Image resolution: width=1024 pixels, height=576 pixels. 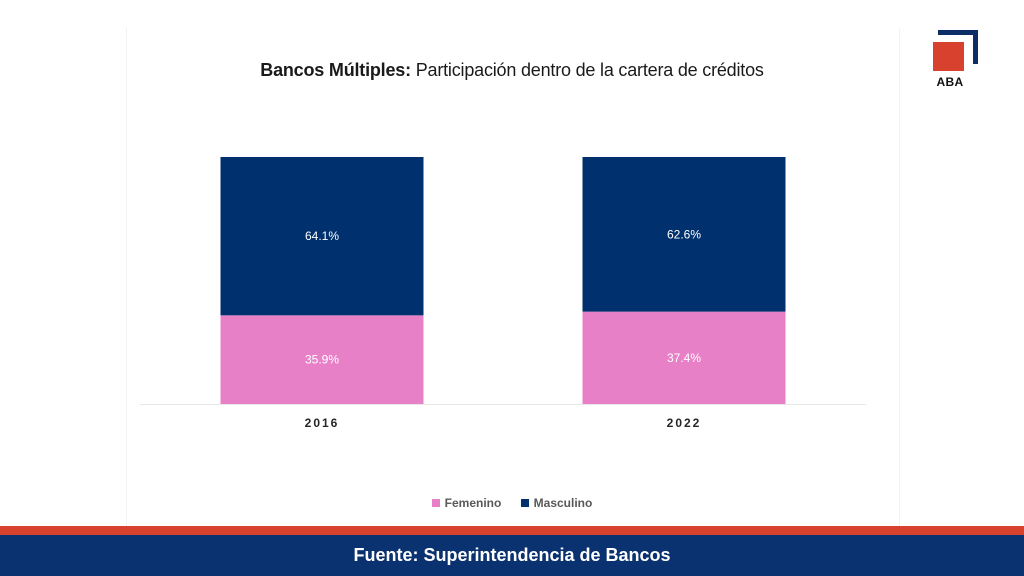 I want to click on footer-accent-bar, so click(x=512, y=530).